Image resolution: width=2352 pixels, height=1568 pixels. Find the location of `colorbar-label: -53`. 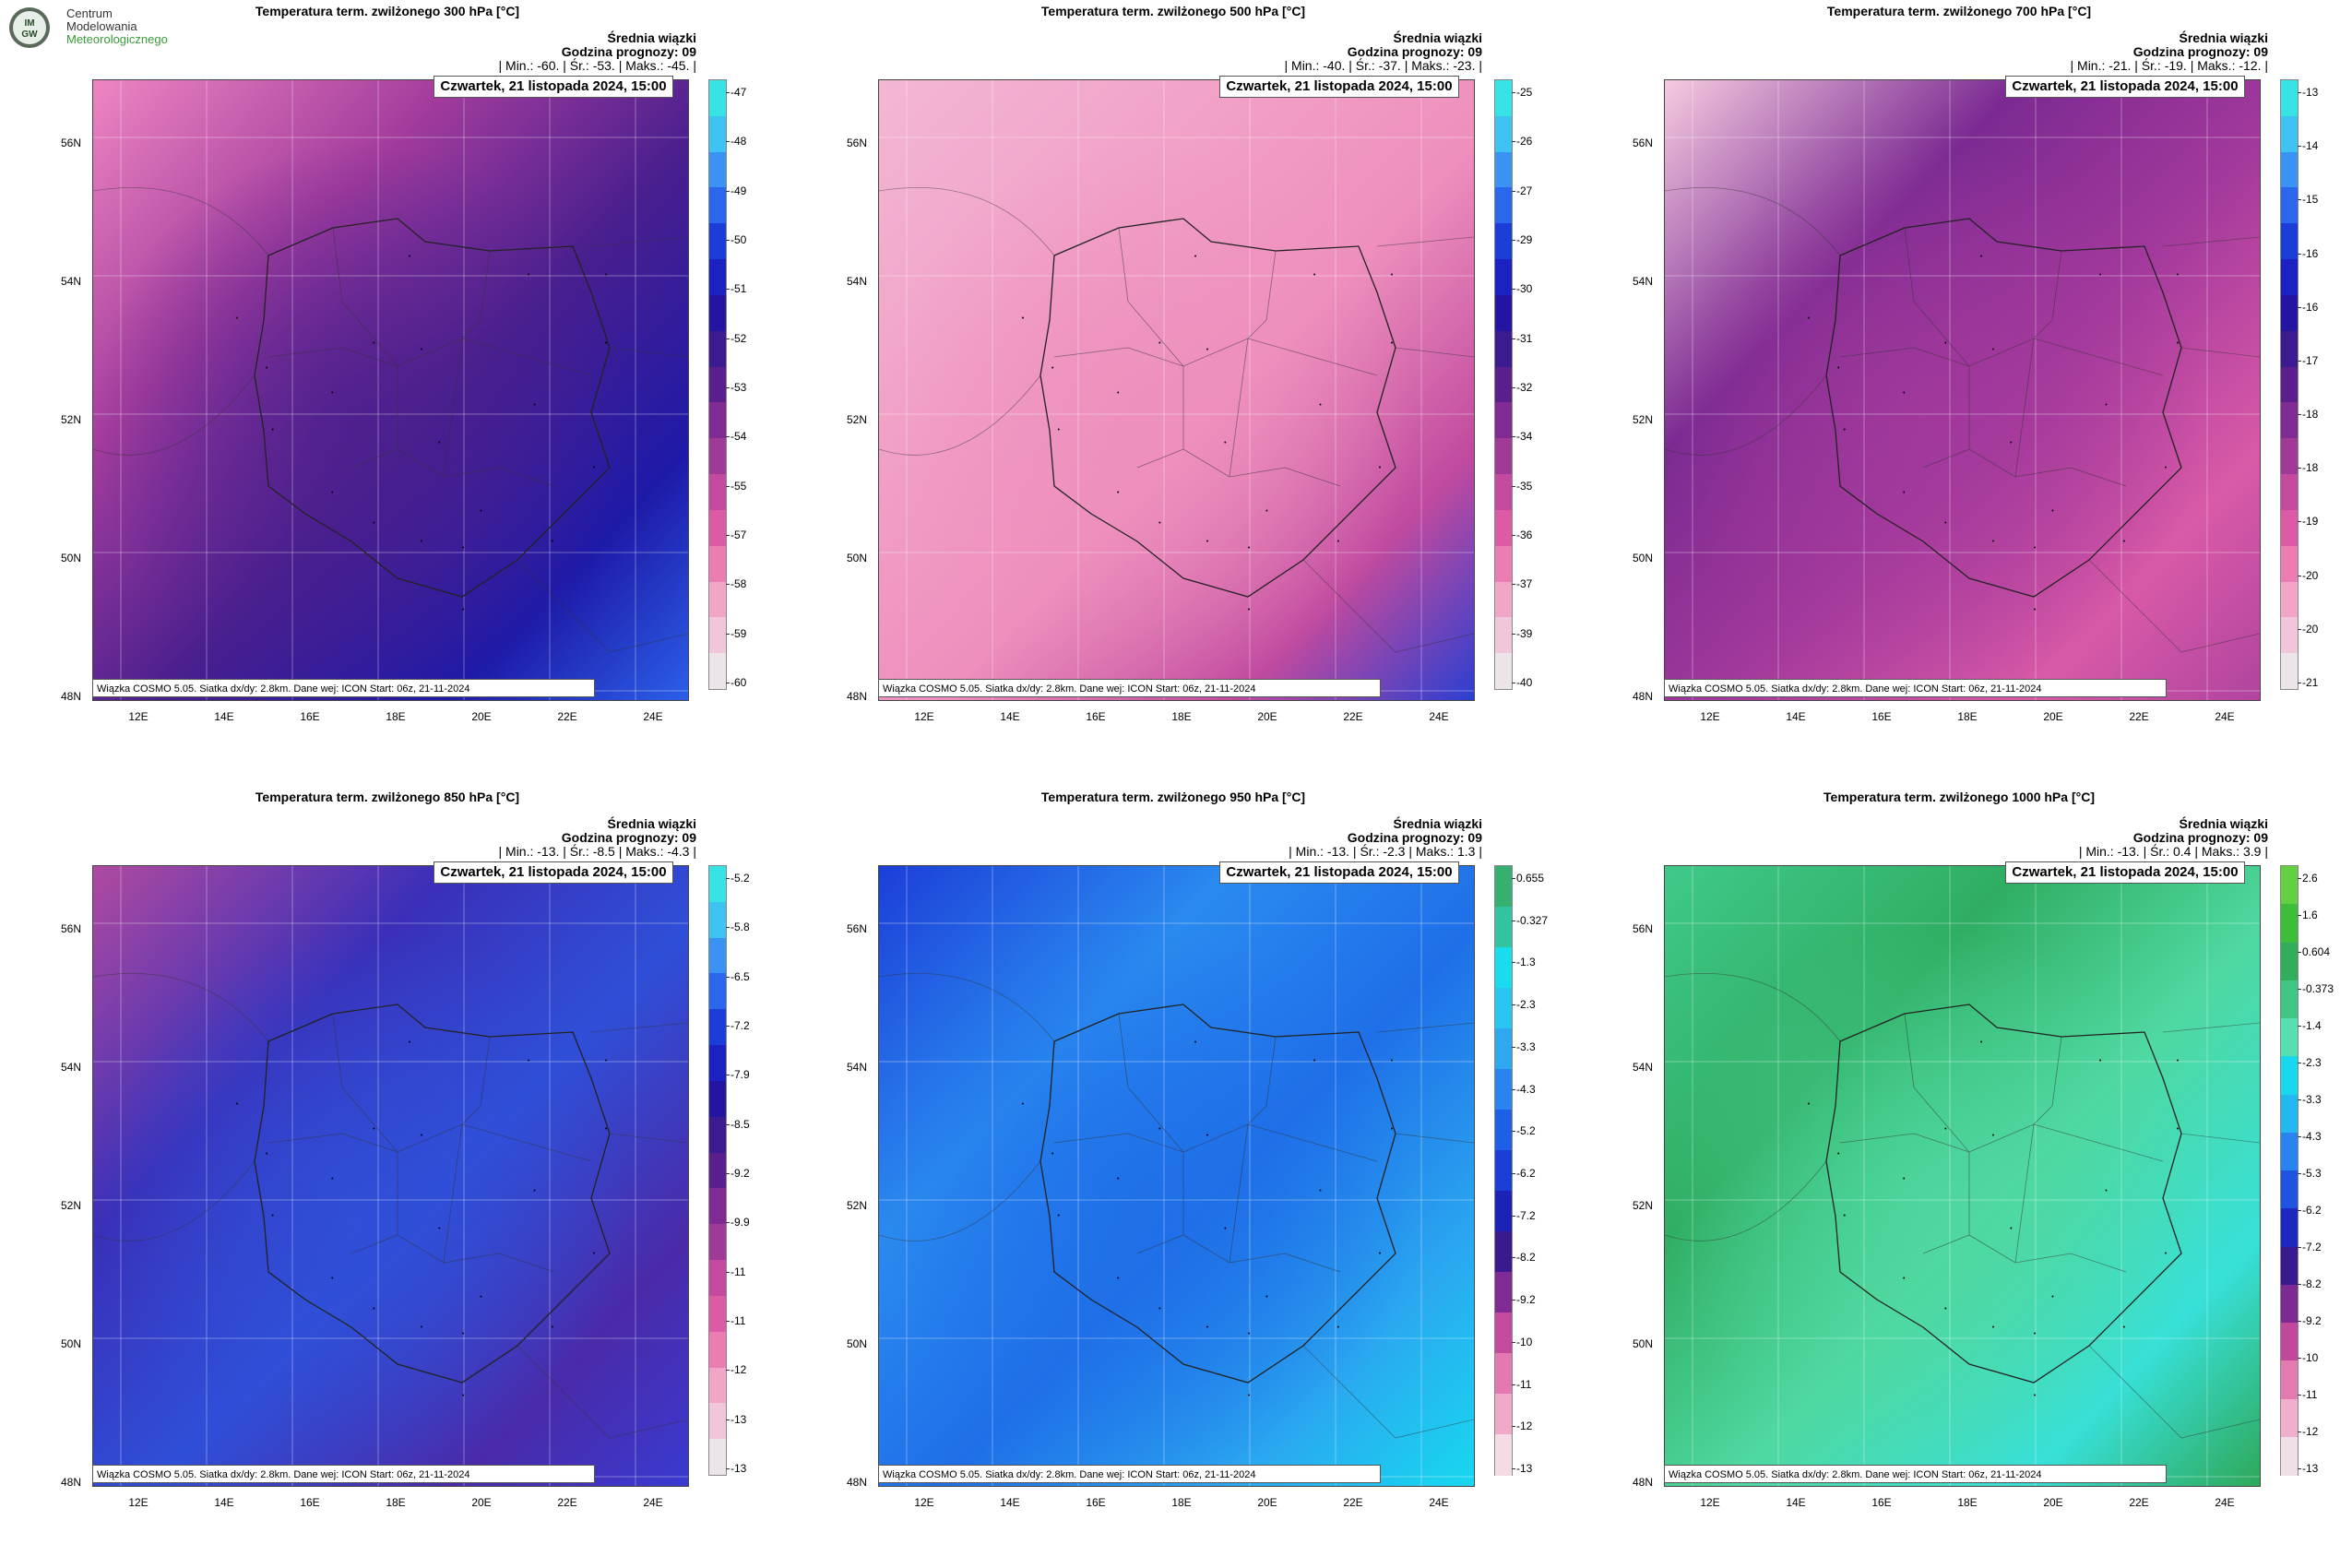

colorbar-label: -53 is located at coordinates (739, 387).